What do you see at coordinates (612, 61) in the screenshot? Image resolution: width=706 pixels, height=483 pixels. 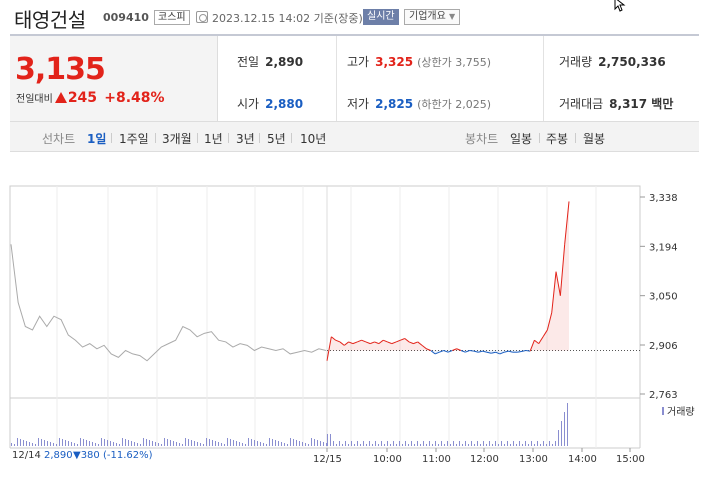 I see `volume-cell: 거래량 2,750,336` at bounding box center [612, 61].